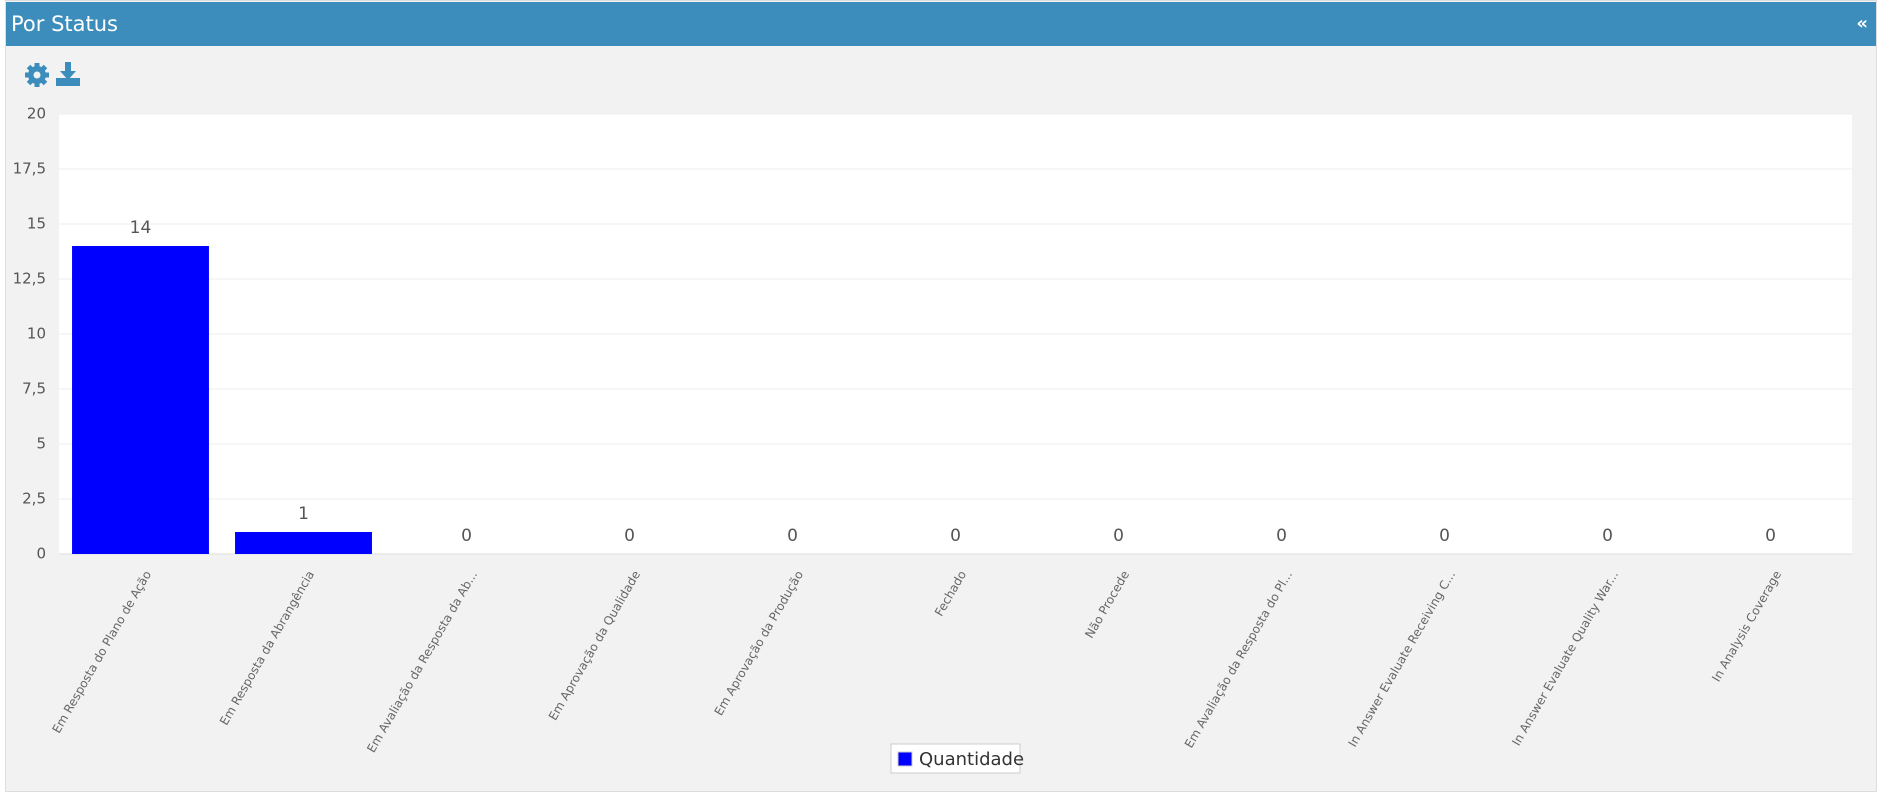 The image size is (1882, 792). I want to click on legend-swatch, so click(905, 759).